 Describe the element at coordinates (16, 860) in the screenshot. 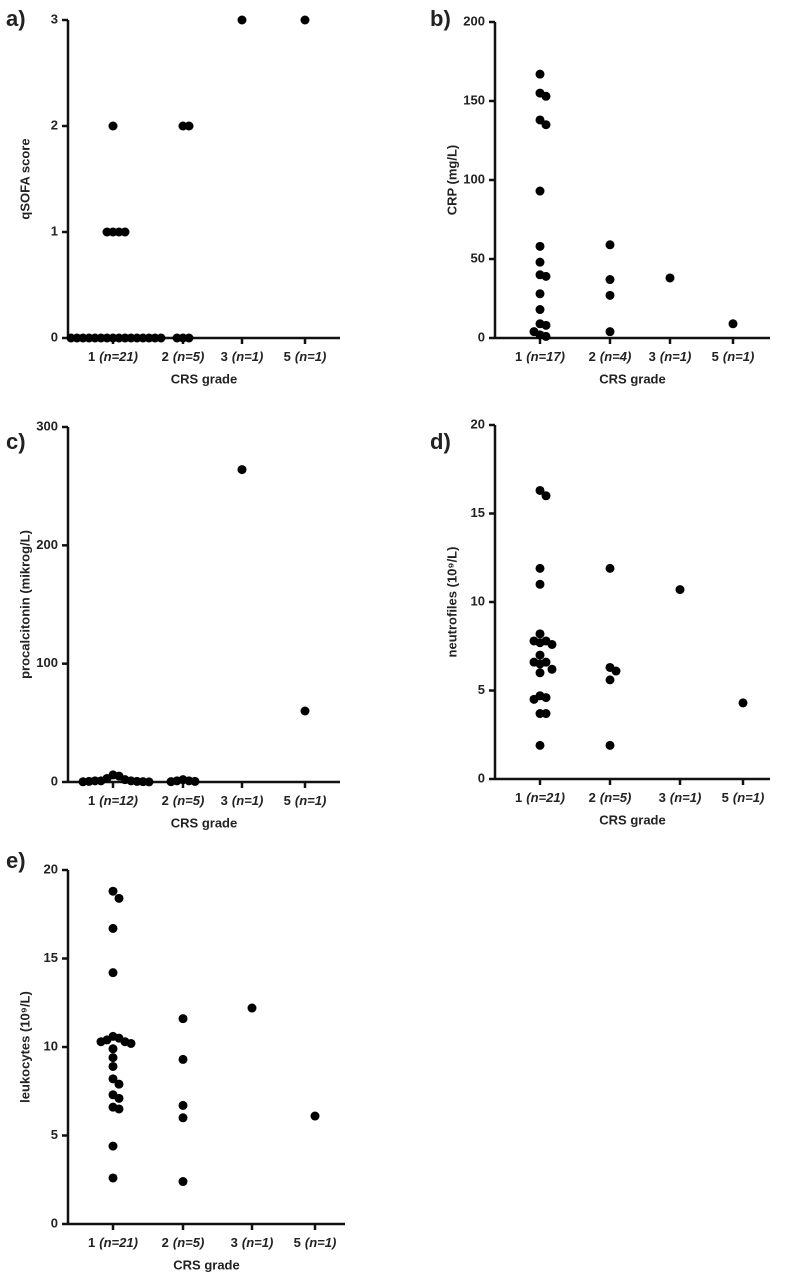

I see `panel-label: e)` at that location.